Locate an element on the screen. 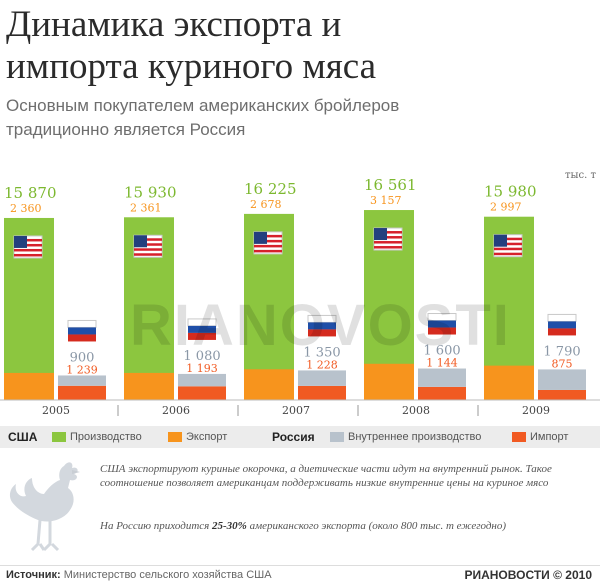 The image size is (600, 585). source-text: Министерство сельского хозяйства США is located at coordinates (166, 575).